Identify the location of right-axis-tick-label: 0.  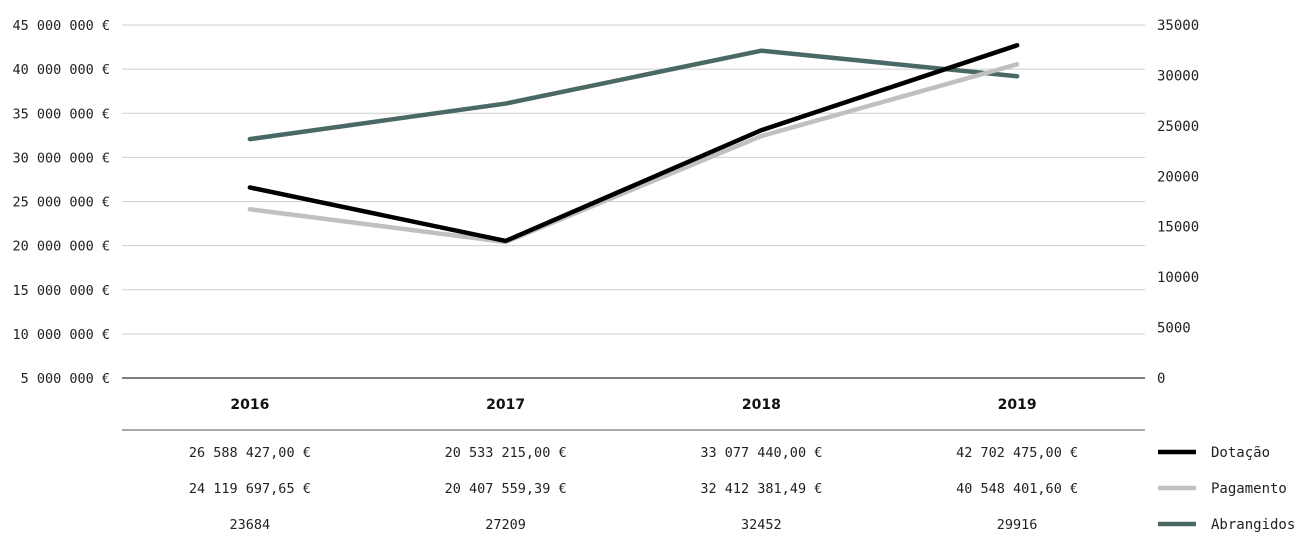
(1161, 379).